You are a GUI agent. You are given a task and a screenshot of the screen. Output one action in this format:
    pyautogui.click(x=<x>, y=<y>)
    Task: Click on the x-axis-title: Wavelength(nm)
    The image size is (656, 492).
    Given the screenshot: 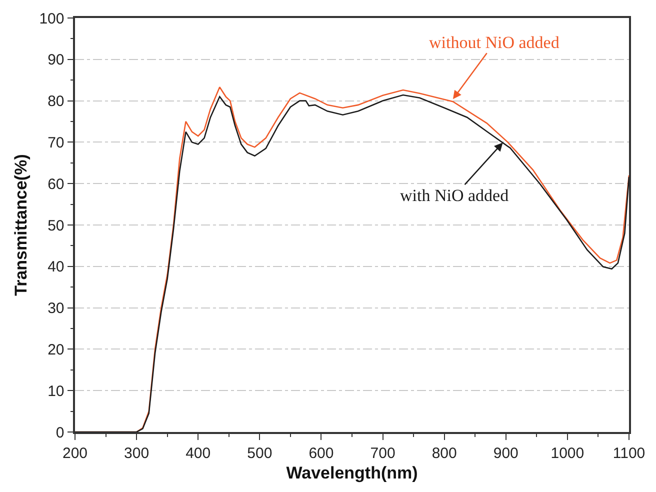 What is the action you would take?
    pyautogui.click(x=352, y=473)
    